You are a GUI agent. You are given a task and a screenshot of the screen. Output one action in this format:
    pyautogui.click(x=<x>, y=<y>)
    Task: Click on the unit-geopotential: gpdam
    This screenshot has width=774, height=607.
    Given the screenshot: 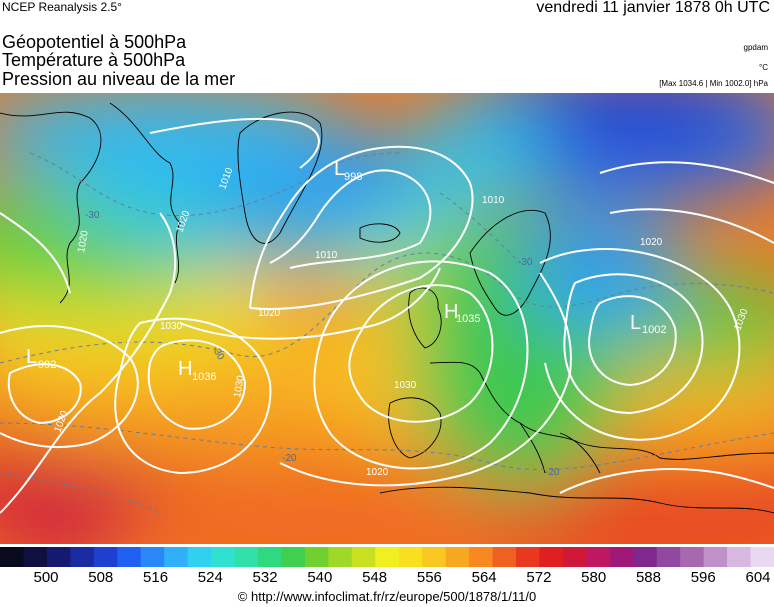 What is the action you would take?
    pyautogui.click(x=755, y=47)
    